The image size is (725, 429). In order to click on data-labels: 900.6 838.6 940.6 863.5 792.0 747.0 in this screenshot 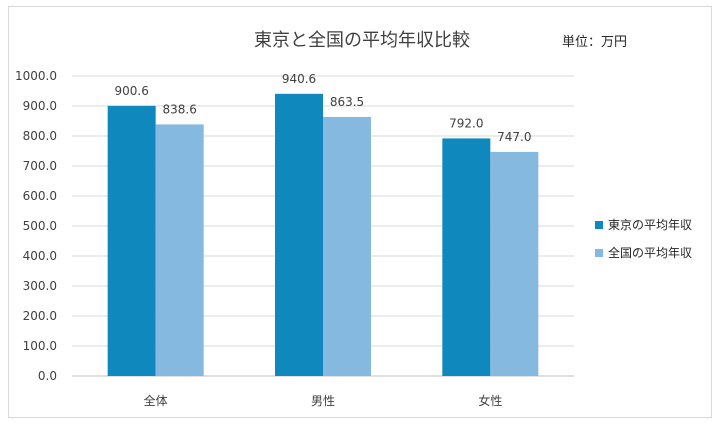, I will do `click(322, 108)`.